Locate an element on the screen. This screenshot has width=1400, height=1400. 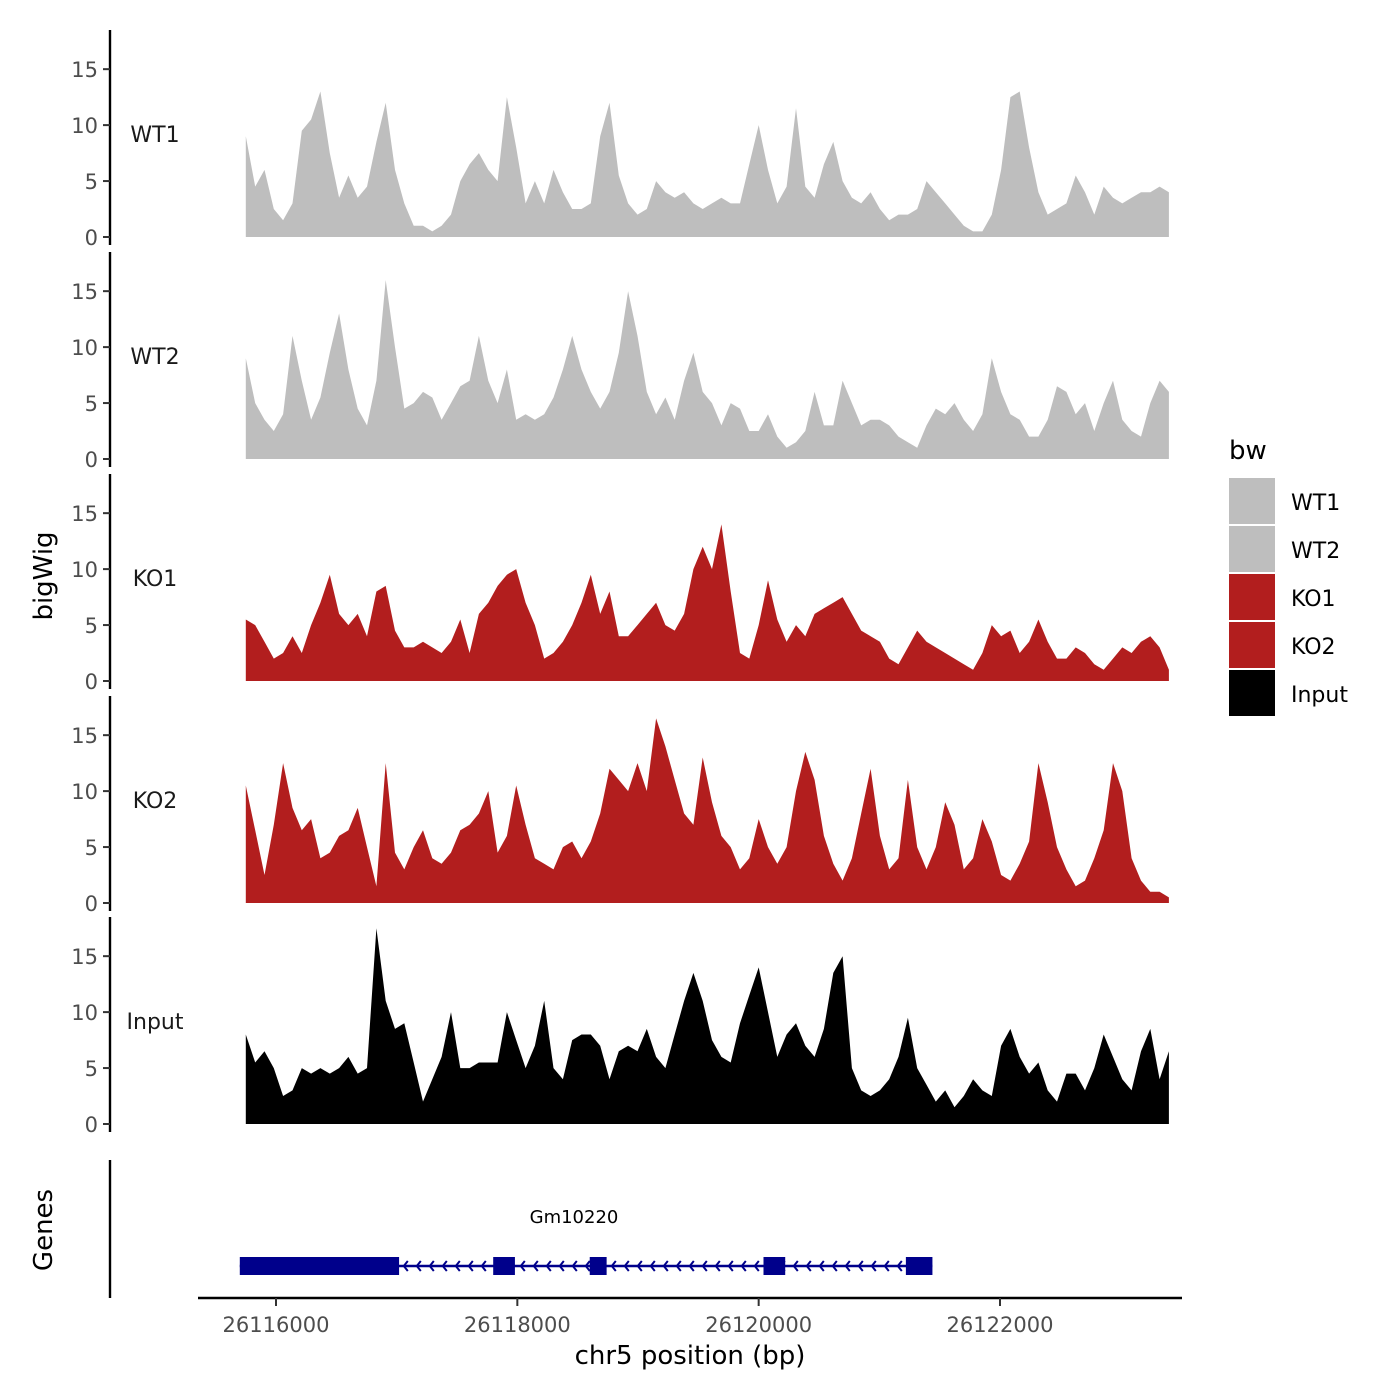
gene-panel: Gm10220 is located at coordinates (520, 1229).